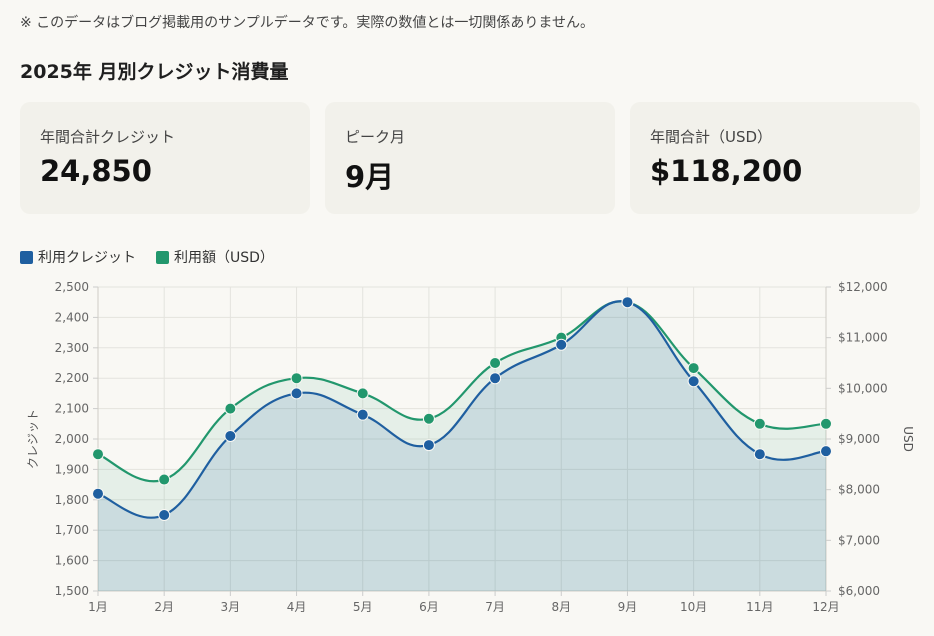 The width and height of the screenshot is (934, 636). Describe the element at coordinates (98, 607) in the screenshot. I see `x-tick-label: 1月` at that location.